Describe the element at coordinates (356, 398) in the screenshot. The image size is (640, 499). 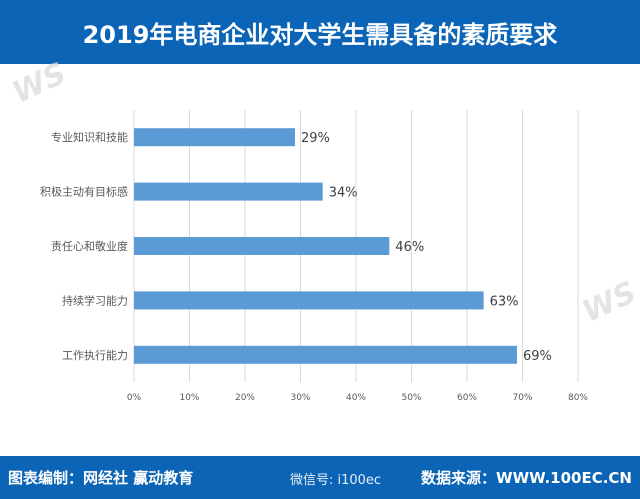
I see `x-tick-label: 40%` at that location.